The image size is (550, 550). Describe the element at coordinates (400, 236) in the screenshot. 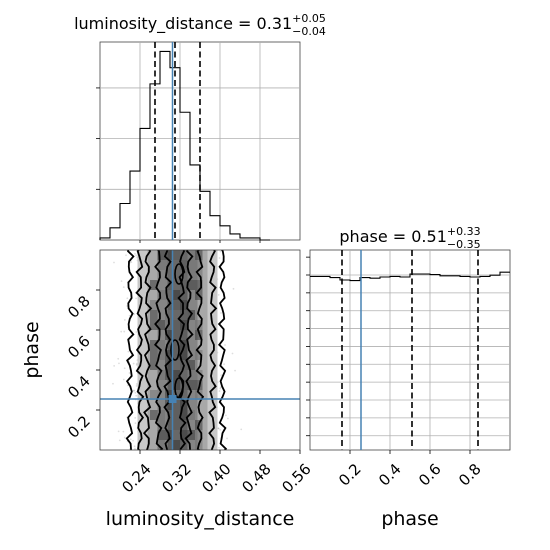

I see `marginal-phase-title-equals: =` at that location.